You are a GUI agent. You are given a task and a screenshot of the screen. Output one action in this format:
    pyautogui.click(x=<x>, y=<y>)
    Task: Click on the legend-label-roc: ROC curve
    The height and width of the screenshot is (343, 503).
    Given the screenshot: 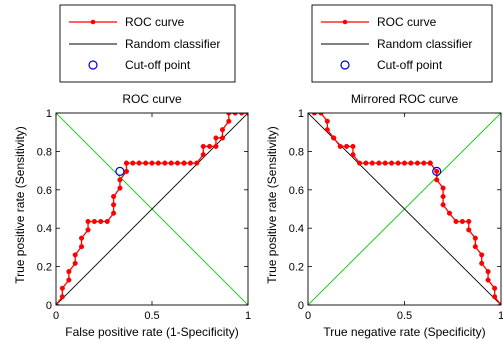 What is the action you would take?
    pyautogui.click(x=155, y=22)
    